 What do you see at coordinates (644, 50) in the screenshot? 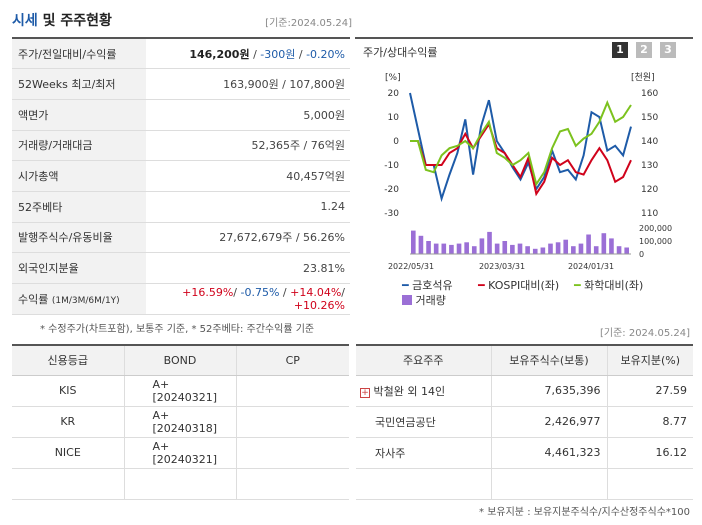
I see `chart-page-2-button: 2` at bounding box center [644, 50].